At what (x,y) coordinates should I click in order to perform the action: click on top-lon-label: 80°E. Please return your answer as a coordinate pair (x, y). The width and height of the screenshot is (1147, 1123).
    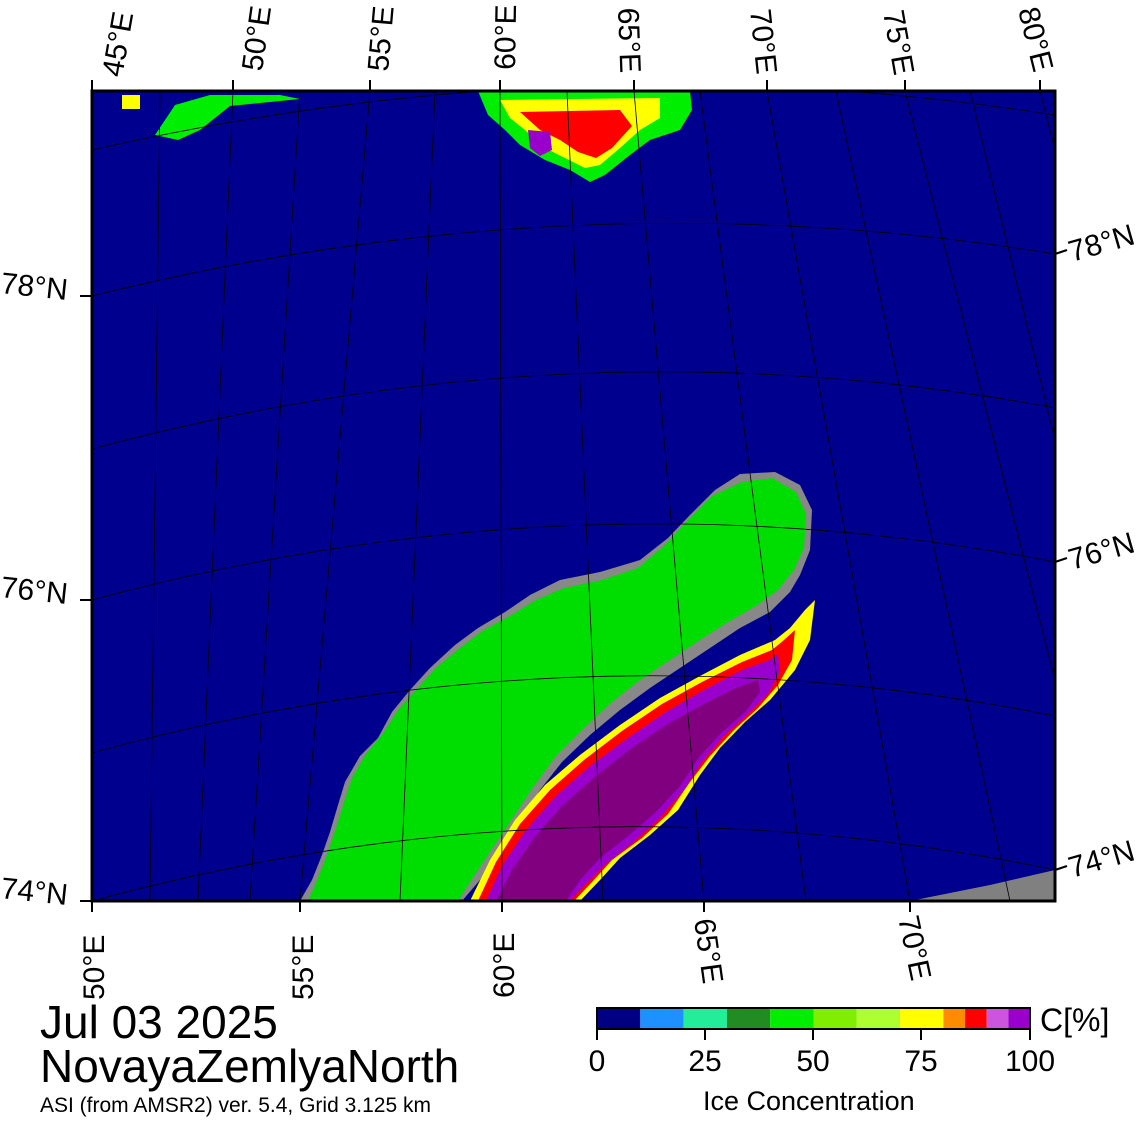
    Looking at the image, I should click on (1035, 39).